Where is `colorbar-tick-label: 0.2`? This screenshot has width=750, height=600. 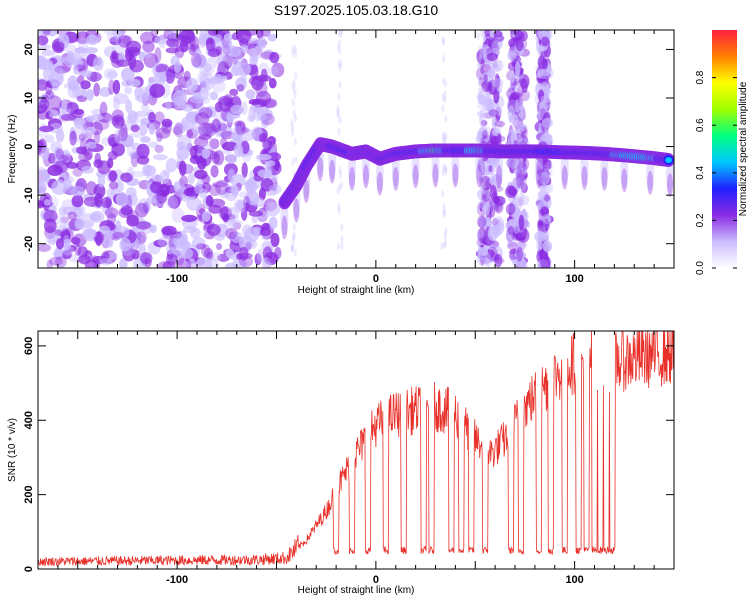 colorbar-tick-label: 0.2 is located at coordinates (700, 220).